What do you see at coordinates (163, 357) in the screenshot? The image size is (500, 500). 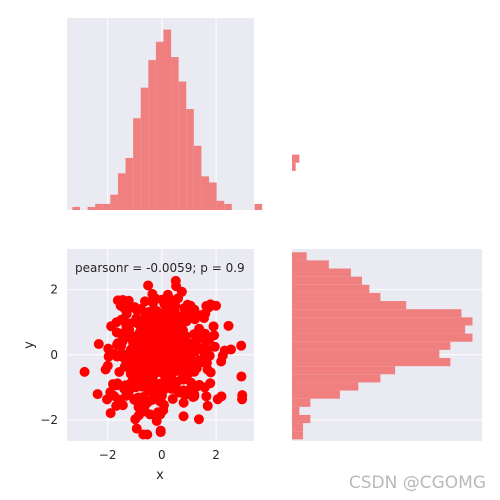 I see `scatter-points` at bounding box center [163, 357].